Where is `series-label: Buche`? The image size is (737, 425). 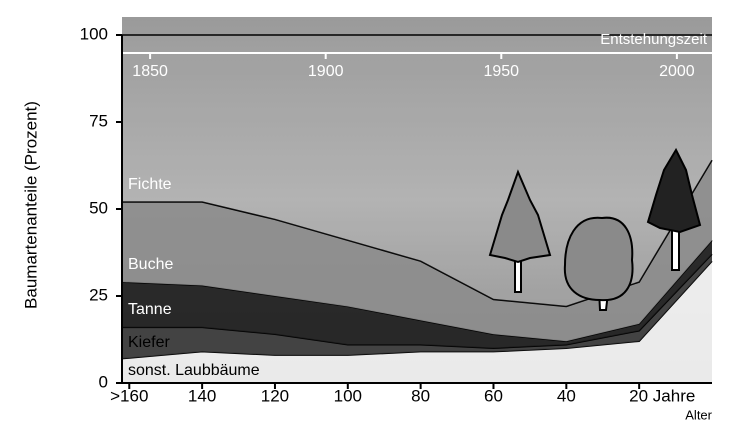
series-label: Buche is located at coordinates (150, 264).